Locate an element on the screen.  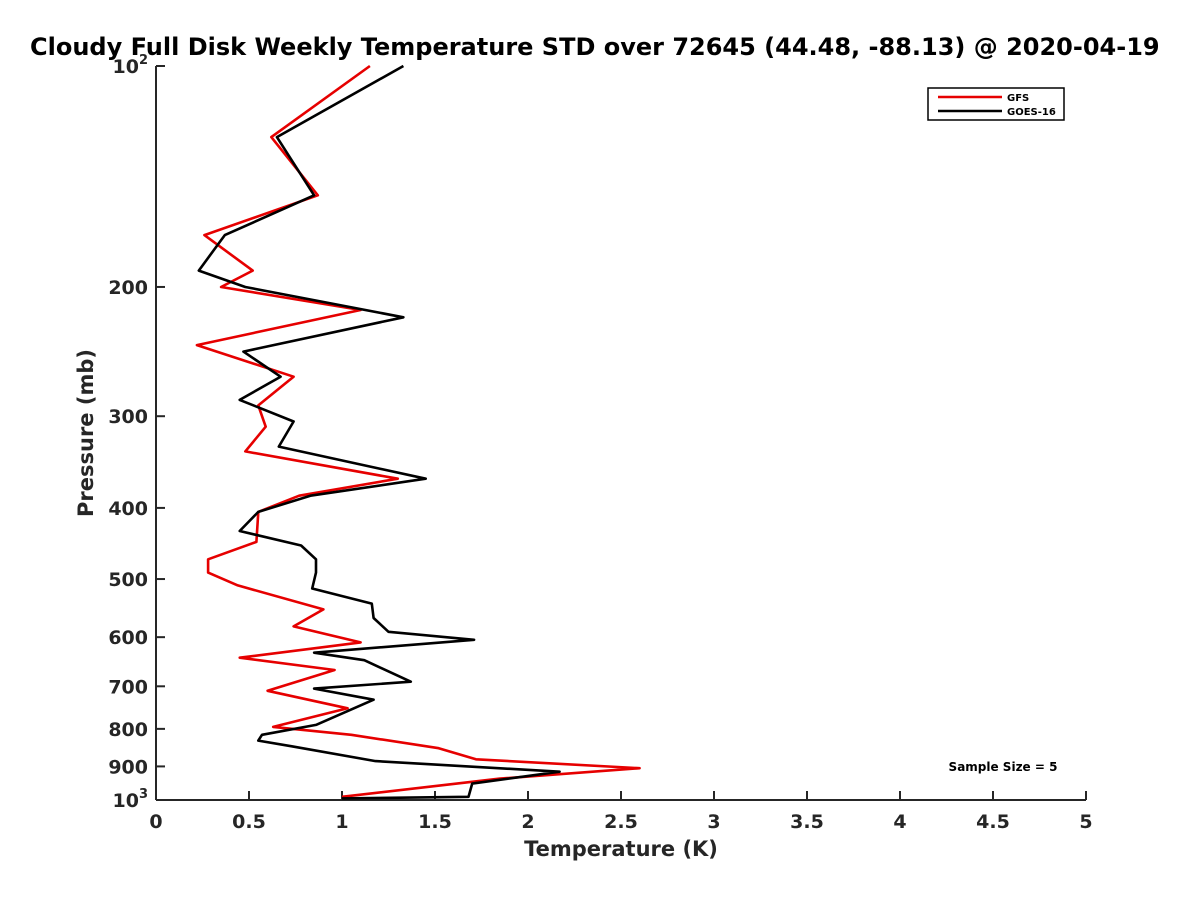
y-tick-label: 600 is located at coordinates (128, 638).